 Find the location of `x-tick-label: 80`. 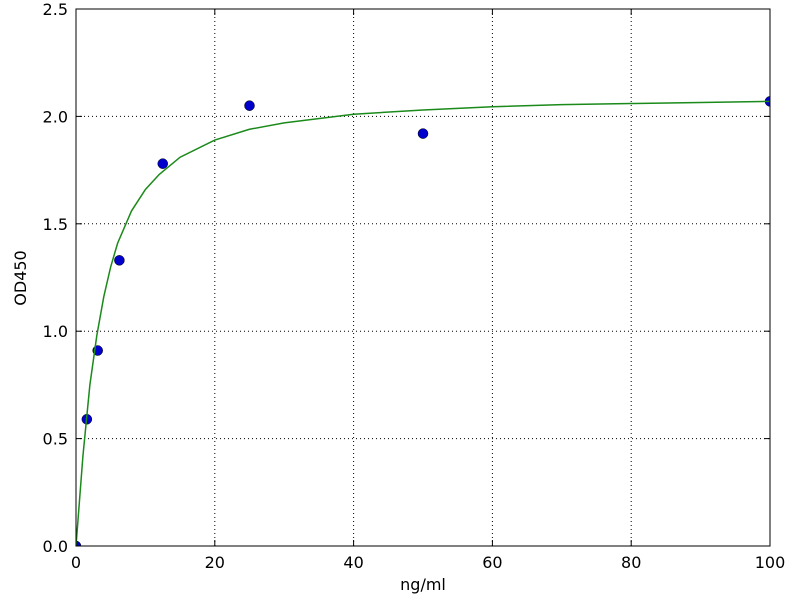

x-tick-label: 80 is located at coordinates (631, 562).